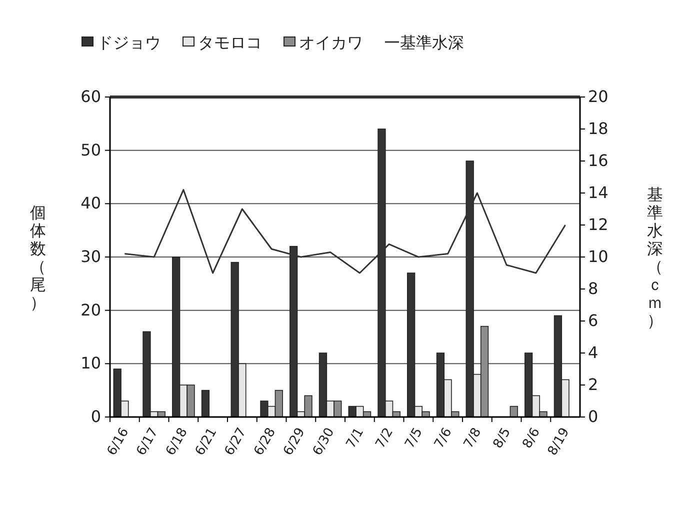 The image size is (685, 507). What do you see at coordinates (90, 310) in the screenshot?
I see `y-tick-label: 20` at bounding box center [90, 310].